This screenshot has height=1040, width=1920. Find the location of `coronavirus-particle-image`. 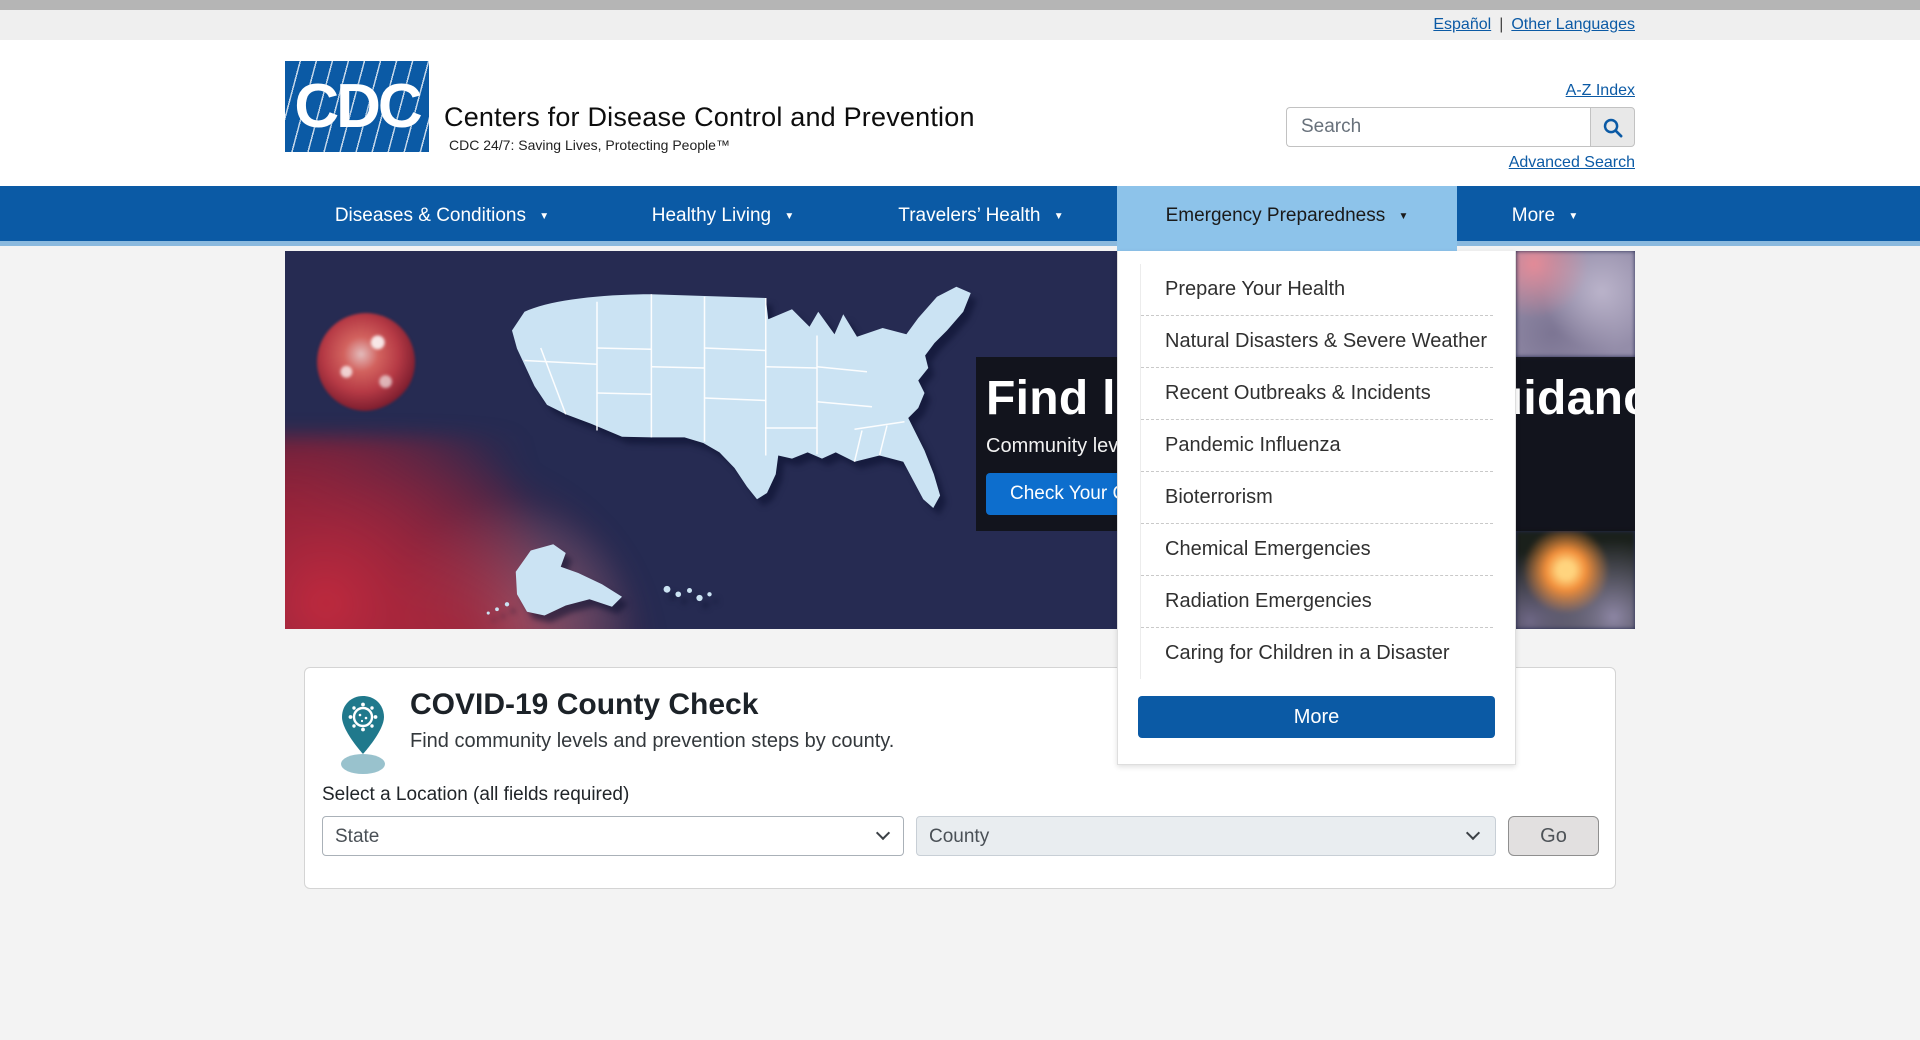

coronavirus-particle-image is located at coordinates (366, 362).